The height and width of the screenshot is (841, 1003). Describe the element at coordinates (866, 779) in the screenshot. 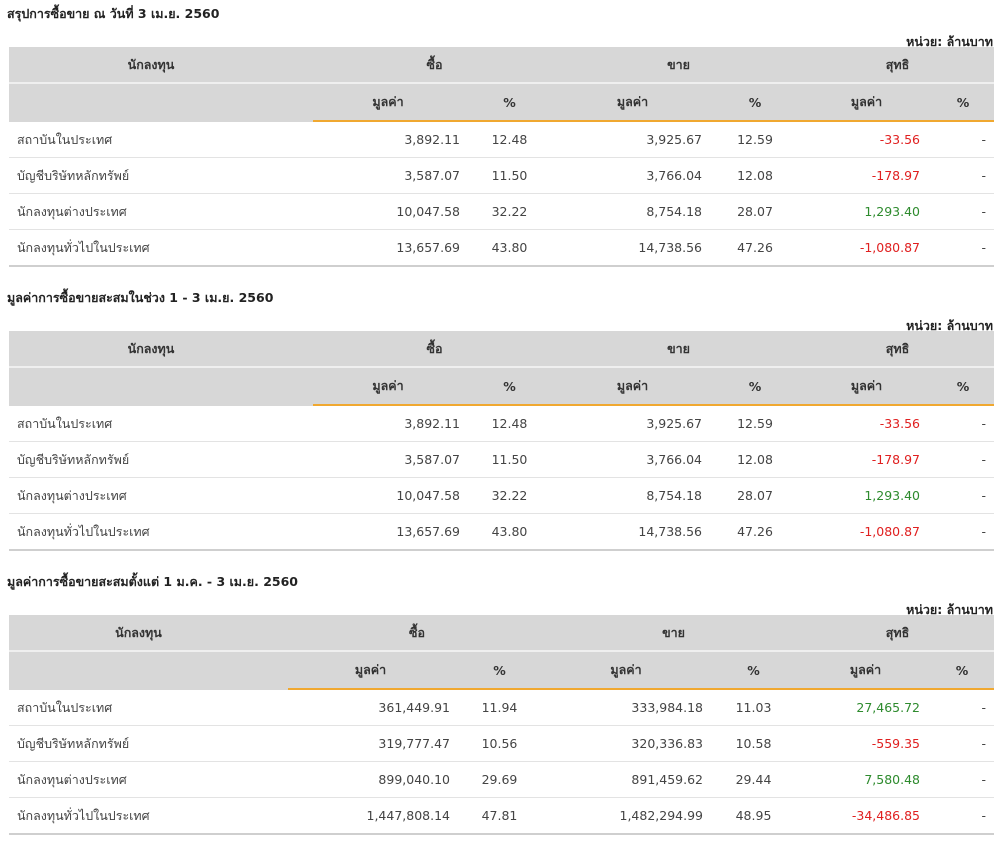

I see `net-value: 7,580.48` at that location.